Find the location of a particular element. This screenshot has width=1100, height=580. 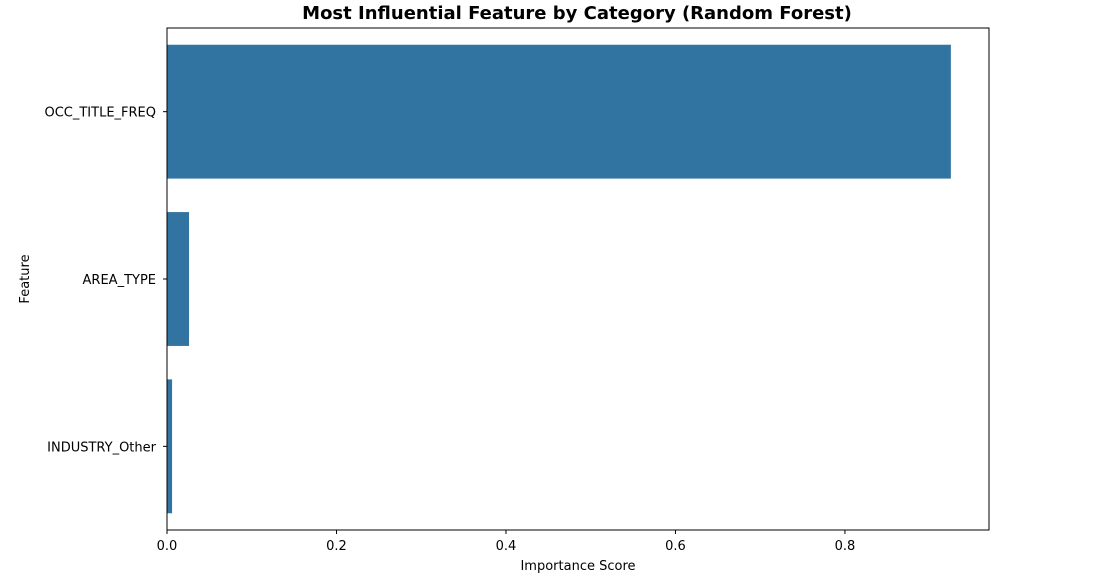

y-axis-label: Feature is located at coordinates (25, 278).